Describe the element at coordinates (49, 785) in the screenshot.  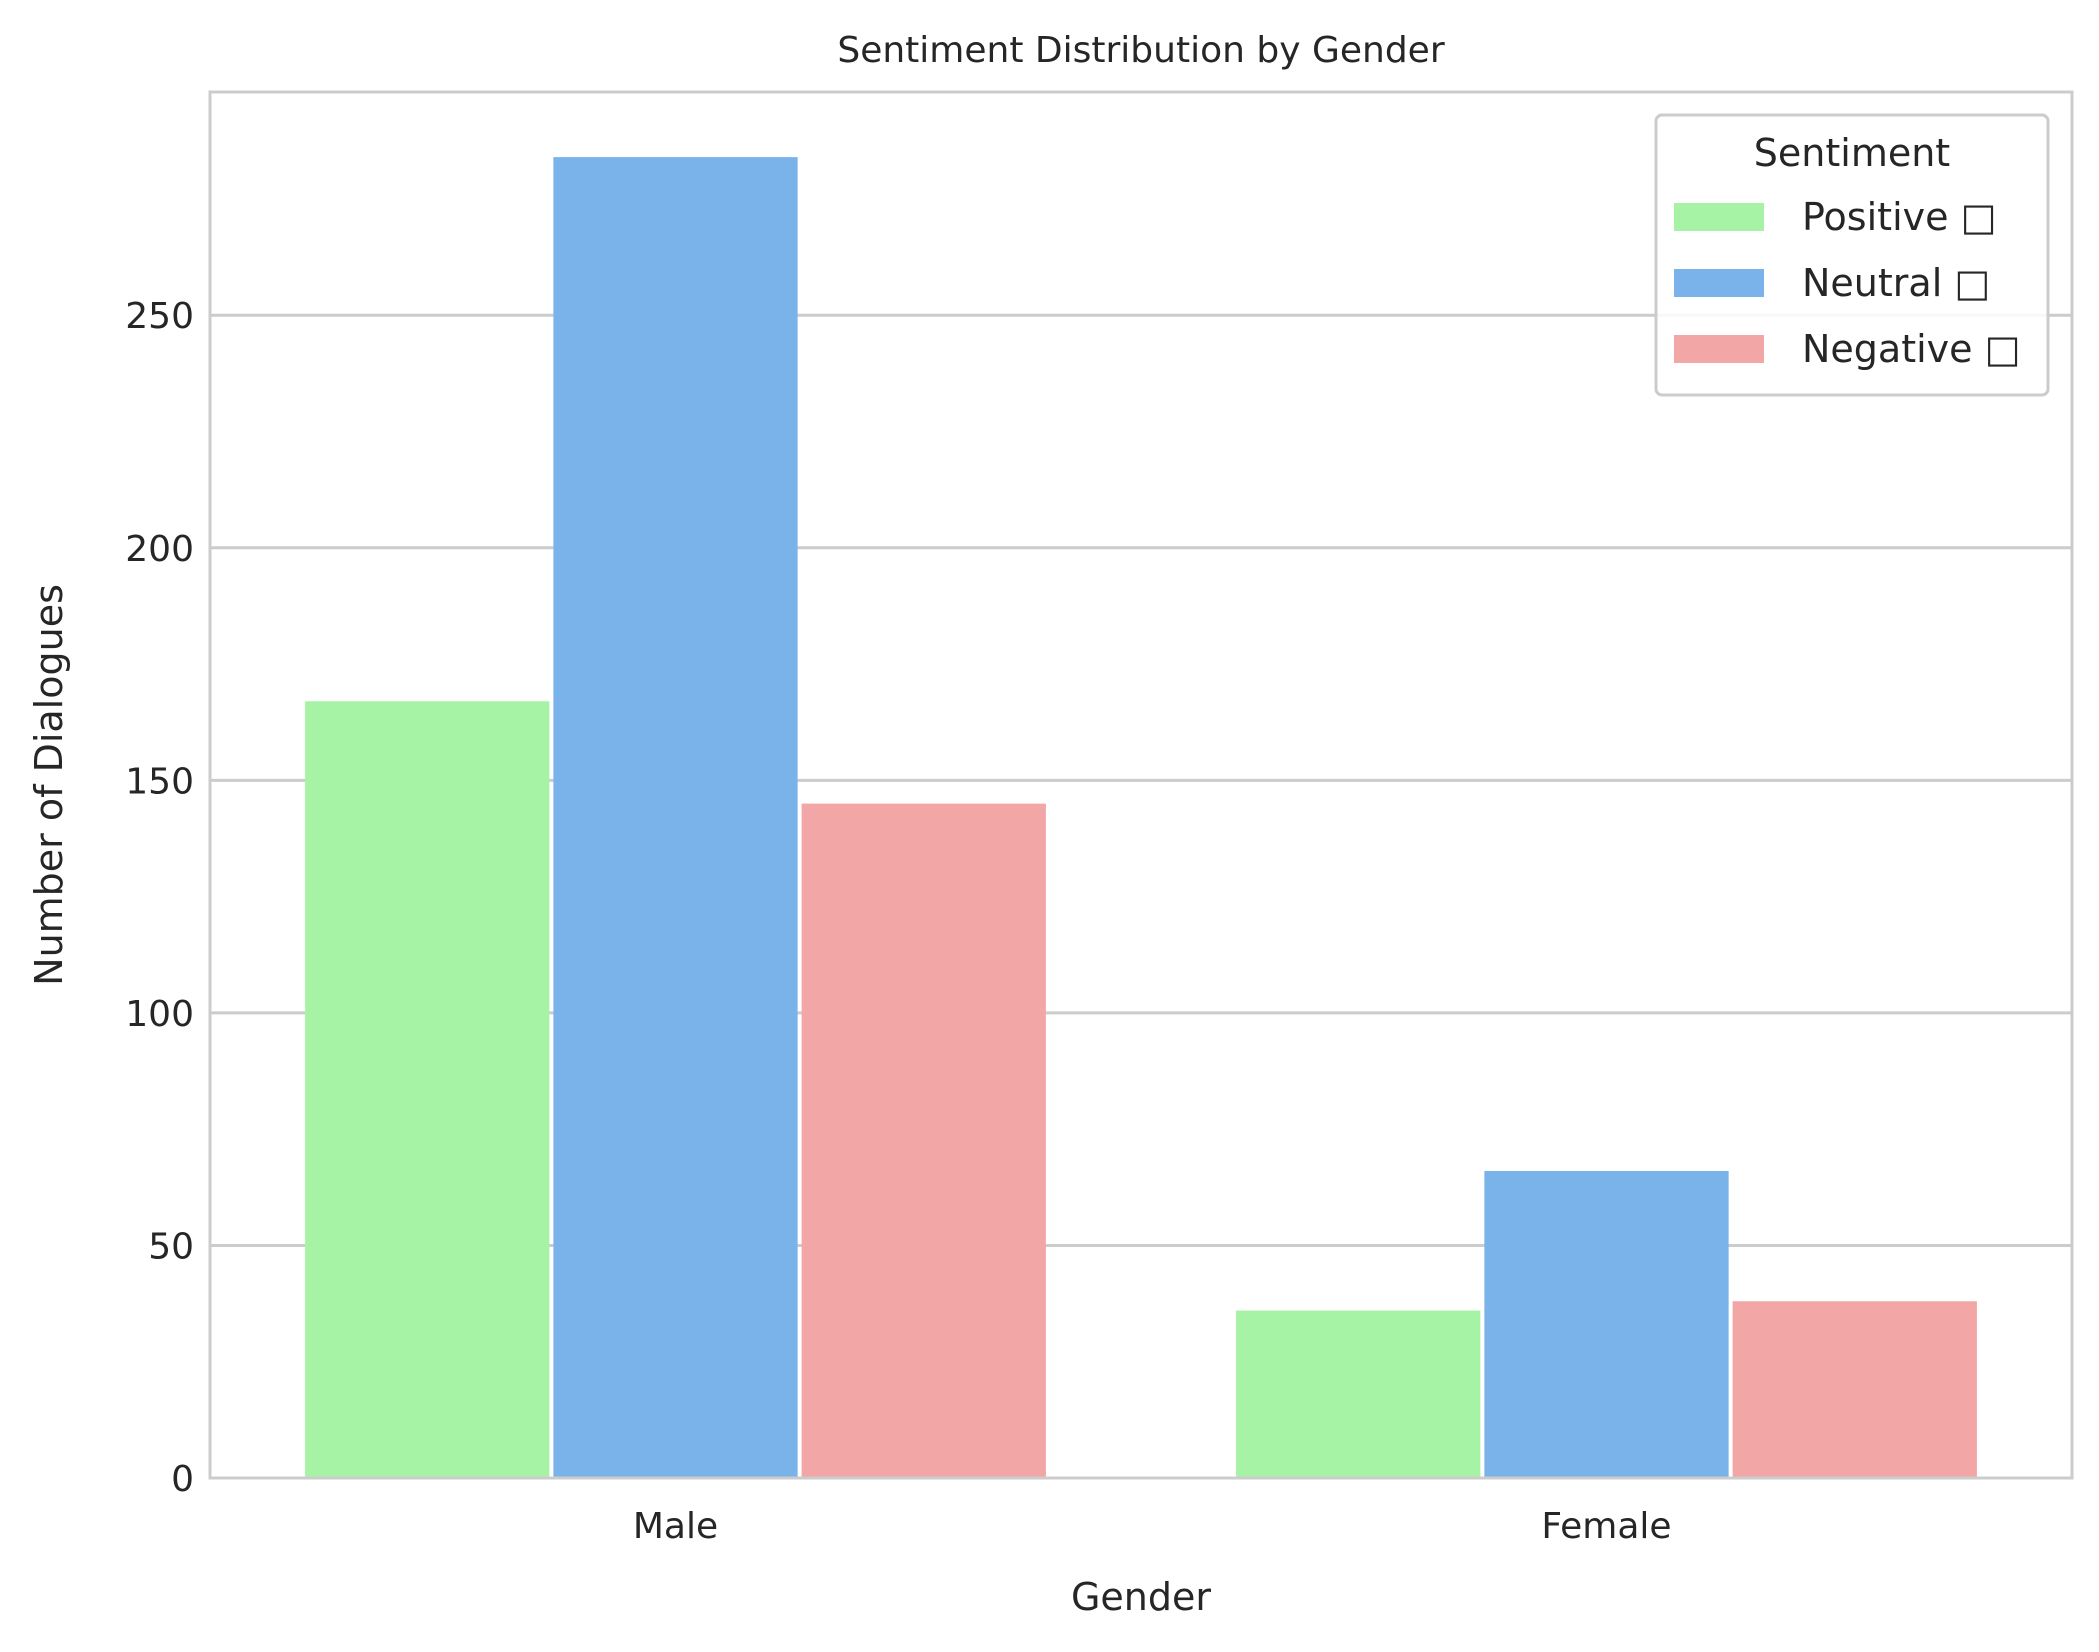
I see `y-axis-label: Number of Dialogues` at that location.